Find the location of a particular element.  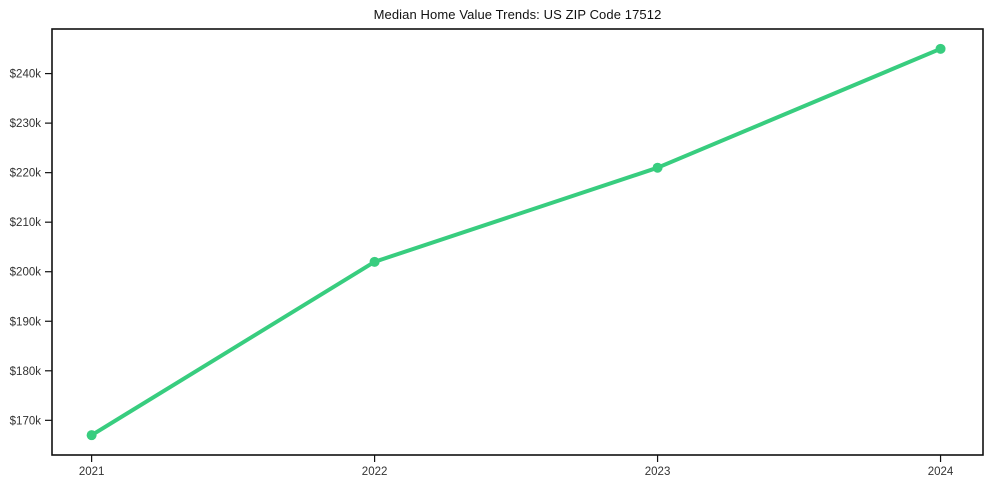

y-tick-label: $180k is located at coordinates (26, 372).